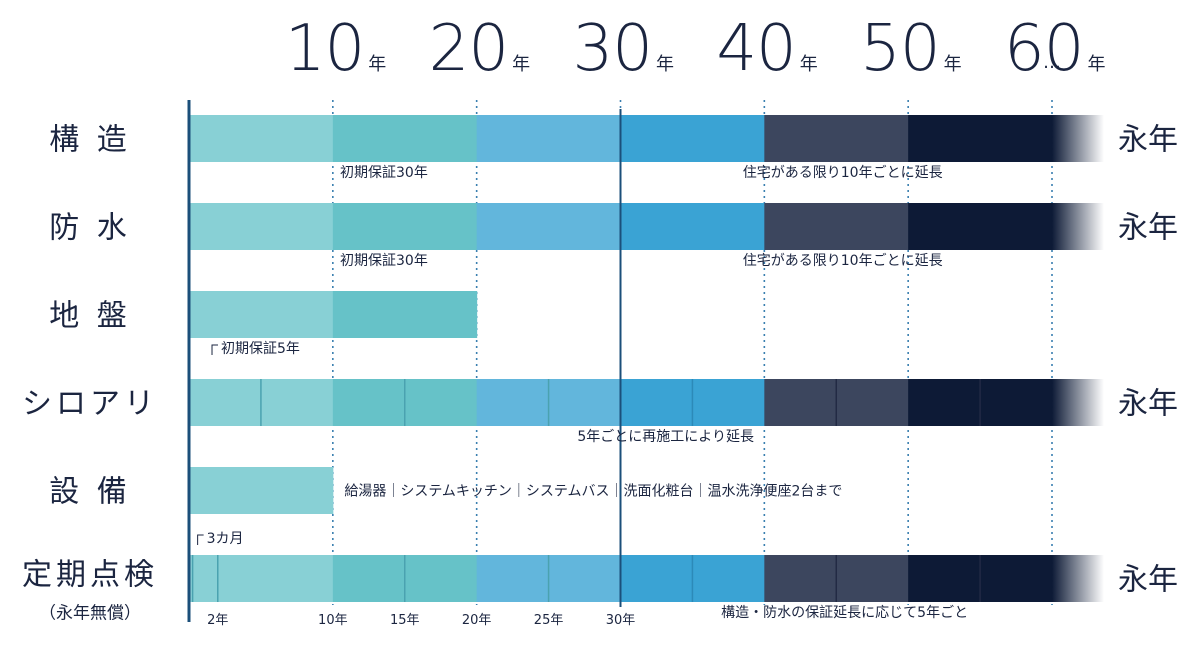 This screenshot has height=649, width=1200. Describe the element at coordinates (593, 491) in the screenshot. I see `annotation: 給湯器｜システムキッチン｜システムバス｜洗面化粧台｜温水洗浄便座2台まで` at that location.